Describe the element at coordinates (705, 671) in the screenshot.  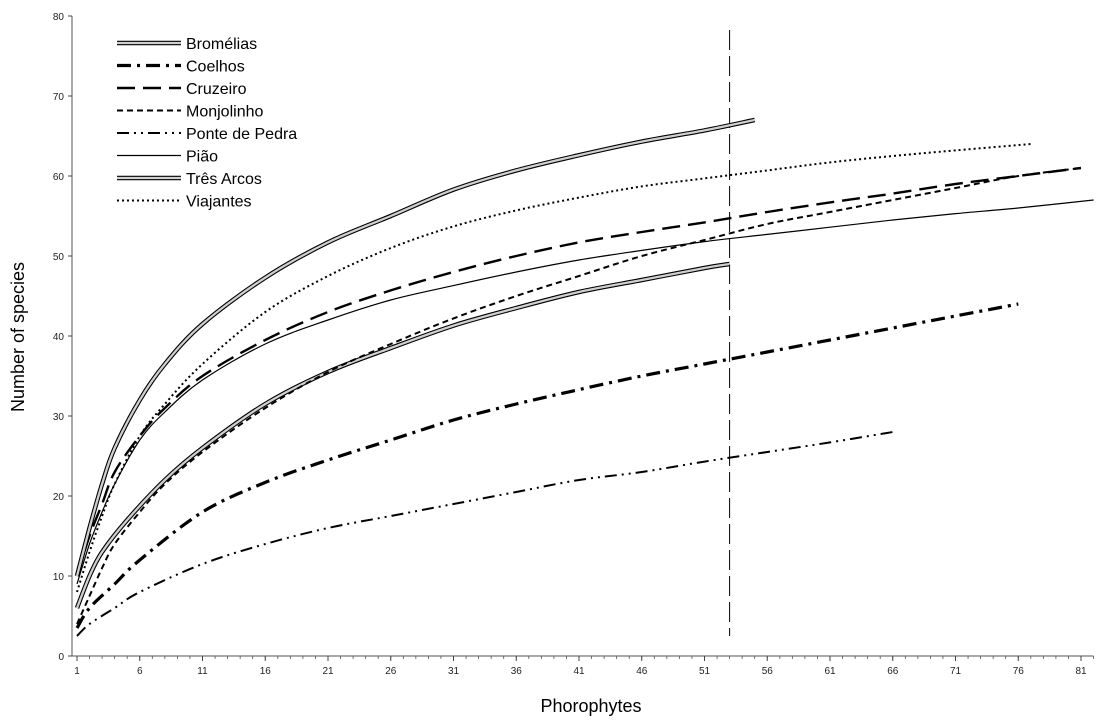
I see `x-tick-label: 51` at that location.